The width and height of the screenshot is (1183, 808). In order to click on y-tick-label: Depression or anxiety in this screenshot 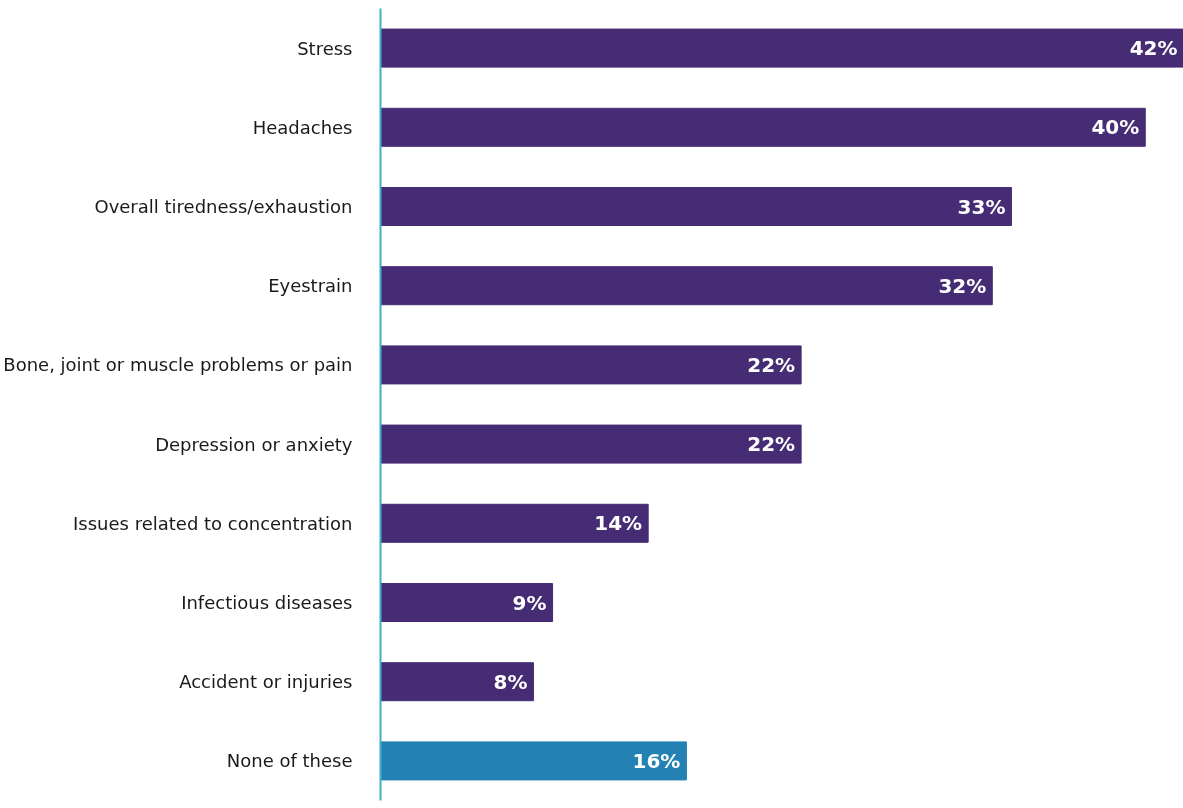, I will do `click(254, 444)`.